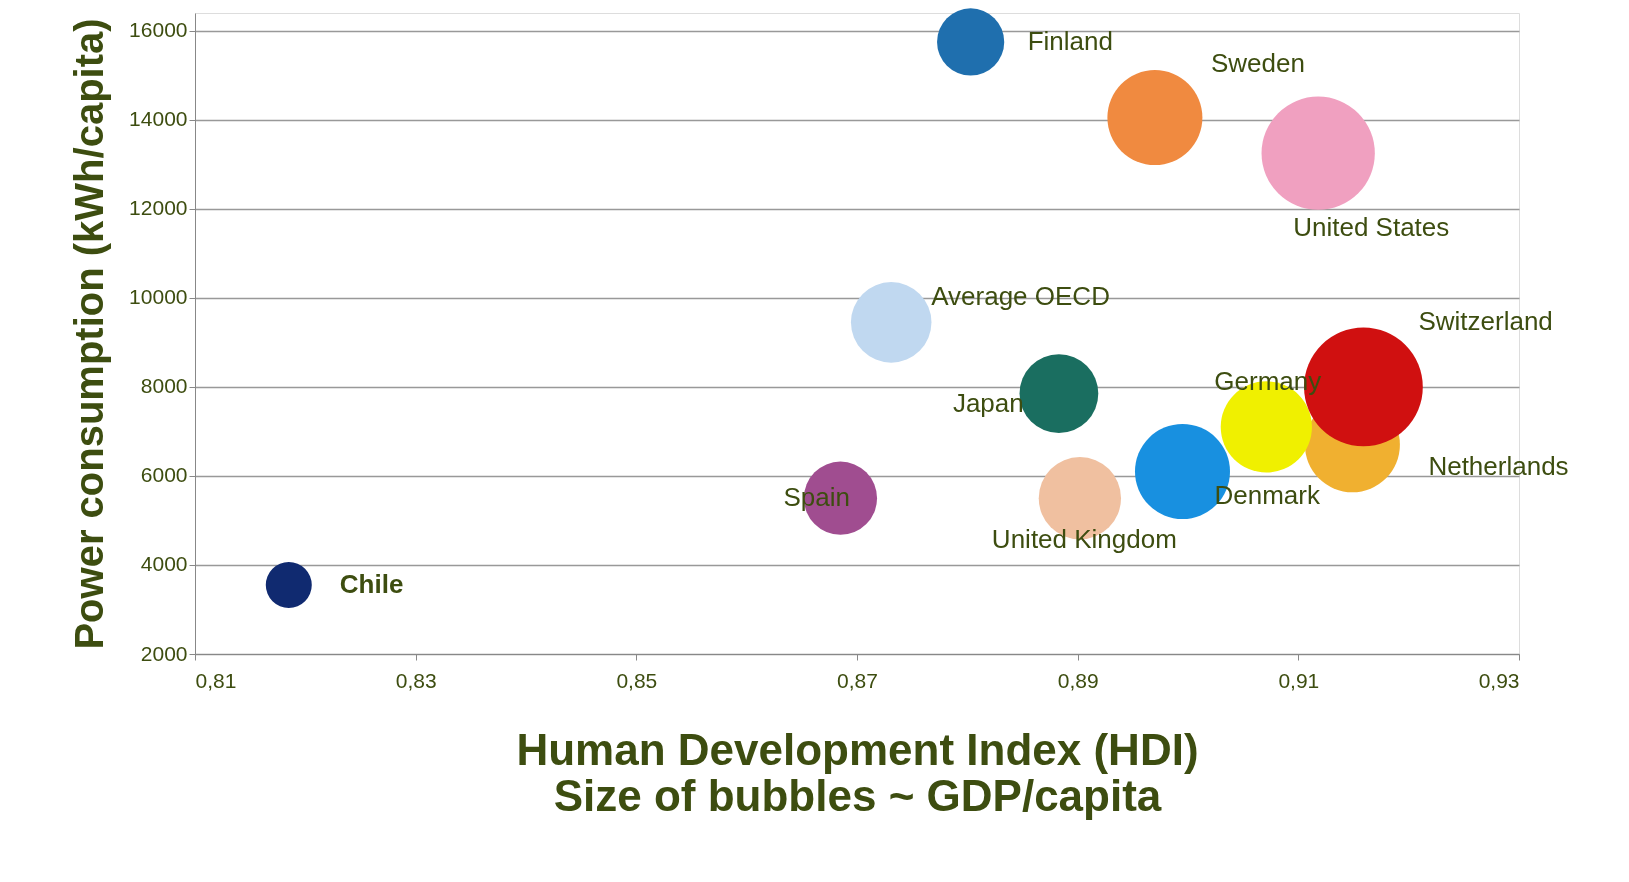  Describe the element at coordinates (158, 297) in the screenshot. I see `y-tick-label: 10000` at that location.